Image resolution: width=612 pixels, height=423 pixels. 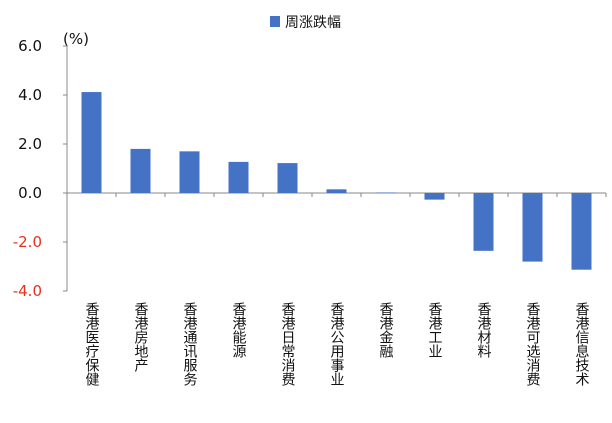 I want to click on x-category-label: 香港能源, so click(x=239, y=330).